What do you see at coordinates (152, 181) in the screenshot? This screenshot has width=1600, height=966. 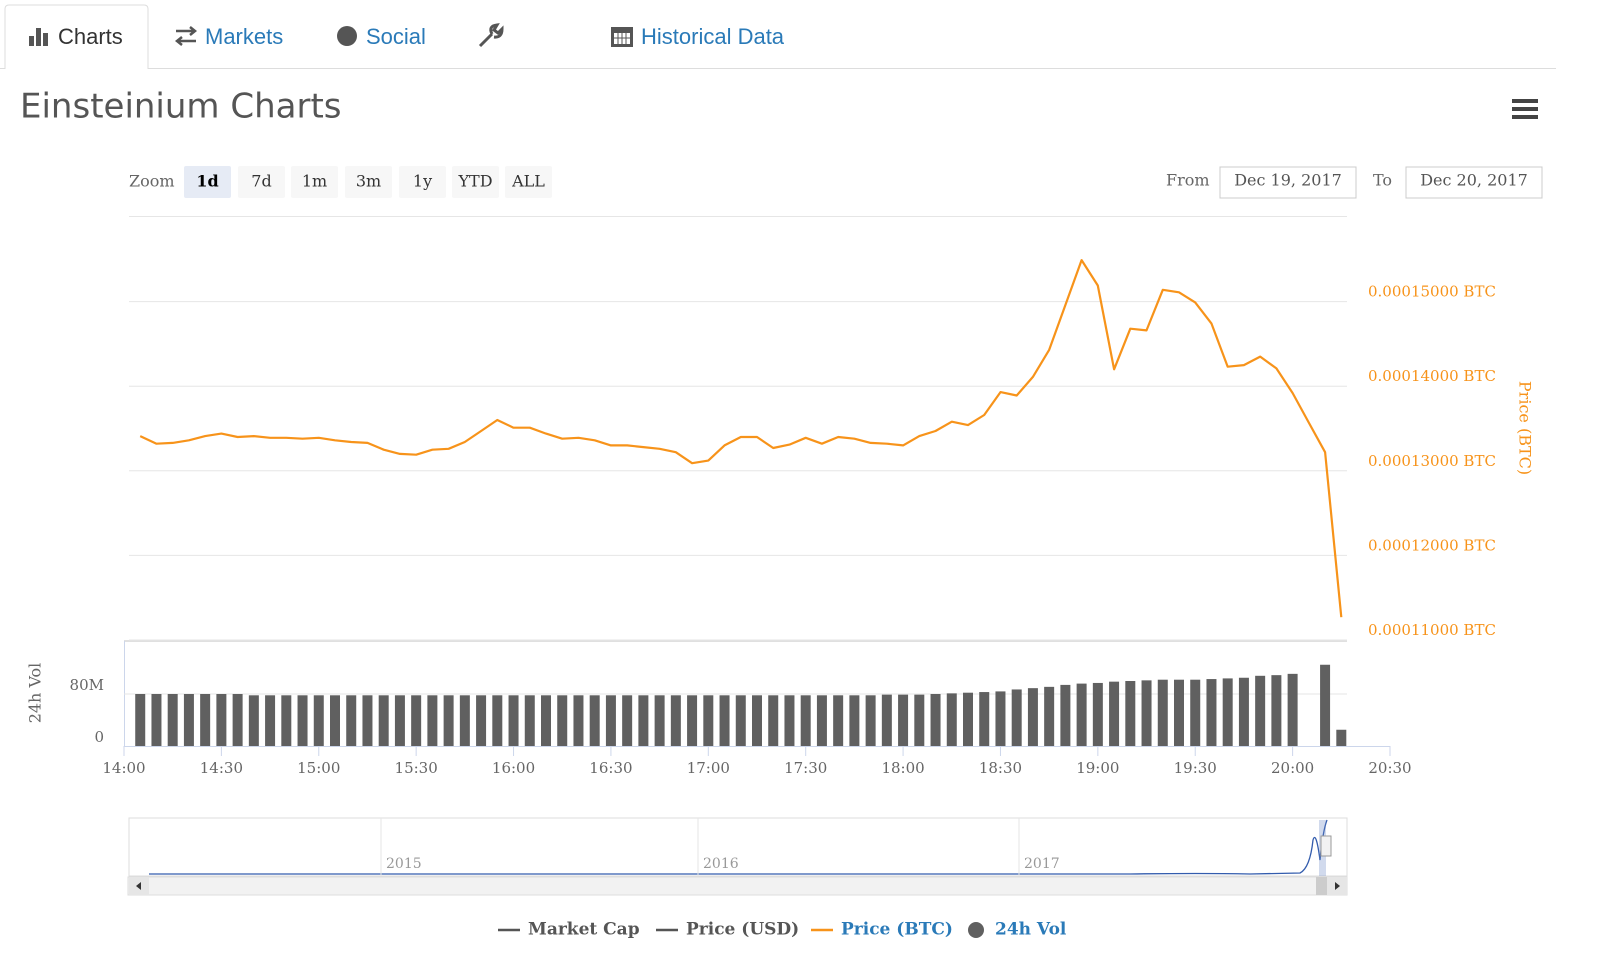 I see `zoom-label: Zoom` at bounding box center [152, 181].